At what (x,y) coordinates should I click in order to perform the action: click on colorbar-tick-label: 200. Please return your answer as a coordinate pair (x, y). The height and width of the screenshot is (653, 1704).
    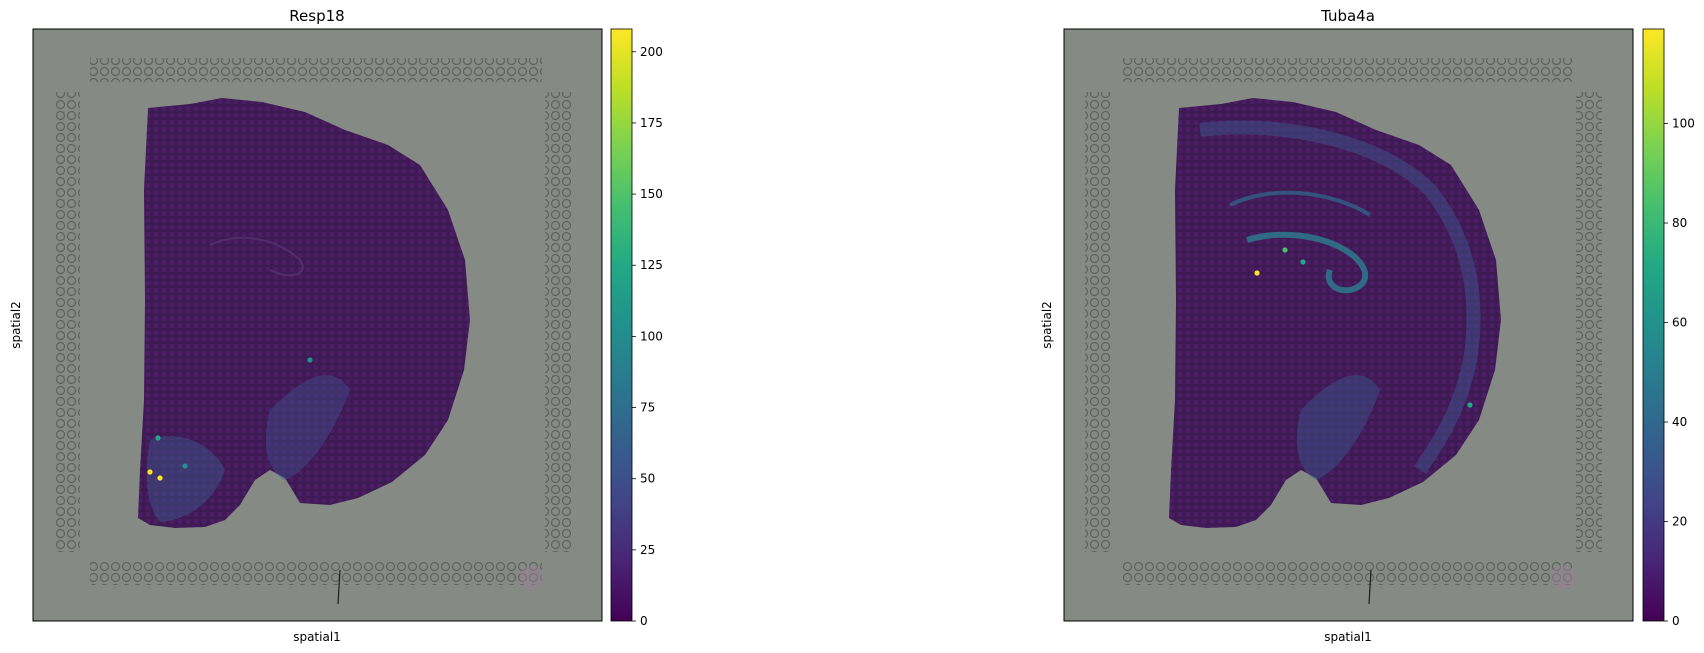
    Looking at the image, I should click on (651, 52).